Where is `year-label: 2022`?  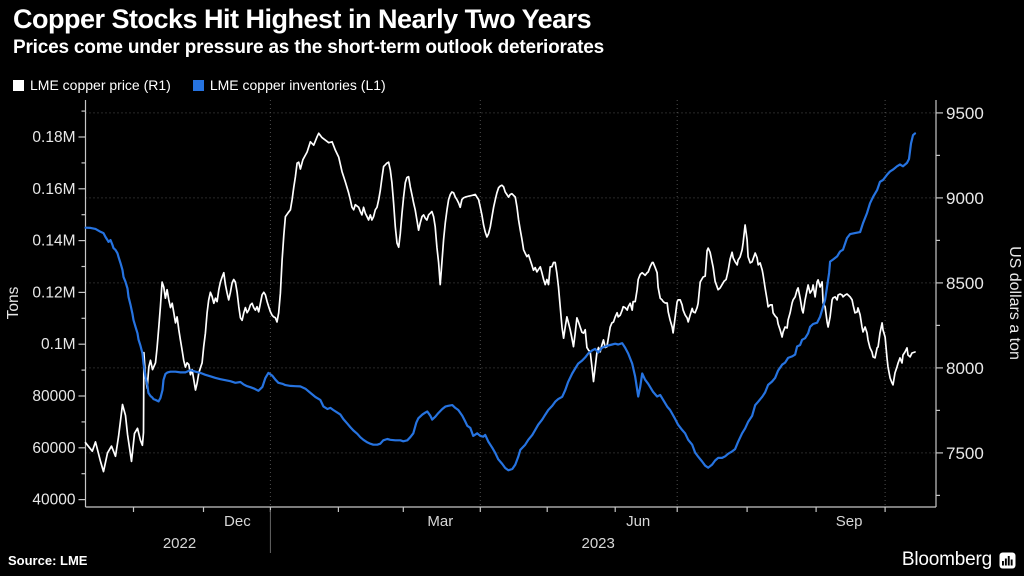
year-label: 2022 is located at coordinates (179, 543).